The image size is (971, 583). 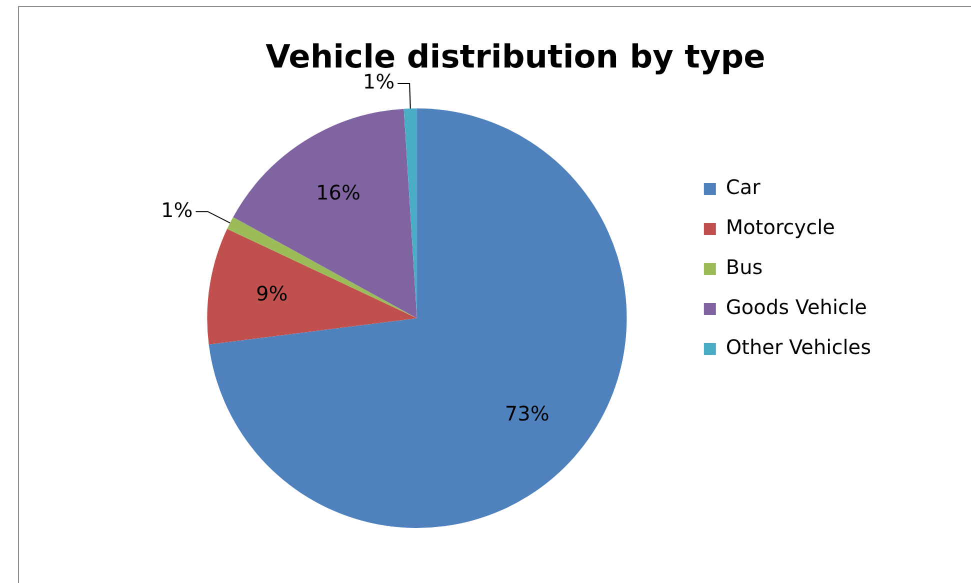 What do you see at coordinates (272, 293) in the screenshot?
I see `data-label: 9%` at bounding box center [272, 293].